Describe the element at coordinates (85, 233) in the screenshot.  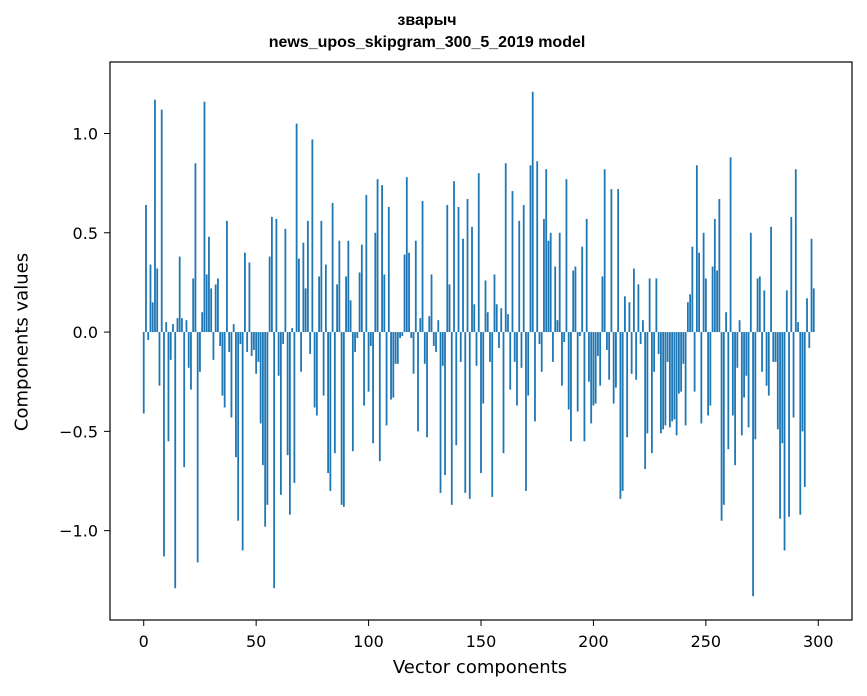
I see `y-tick-label: 0.5` at that location.